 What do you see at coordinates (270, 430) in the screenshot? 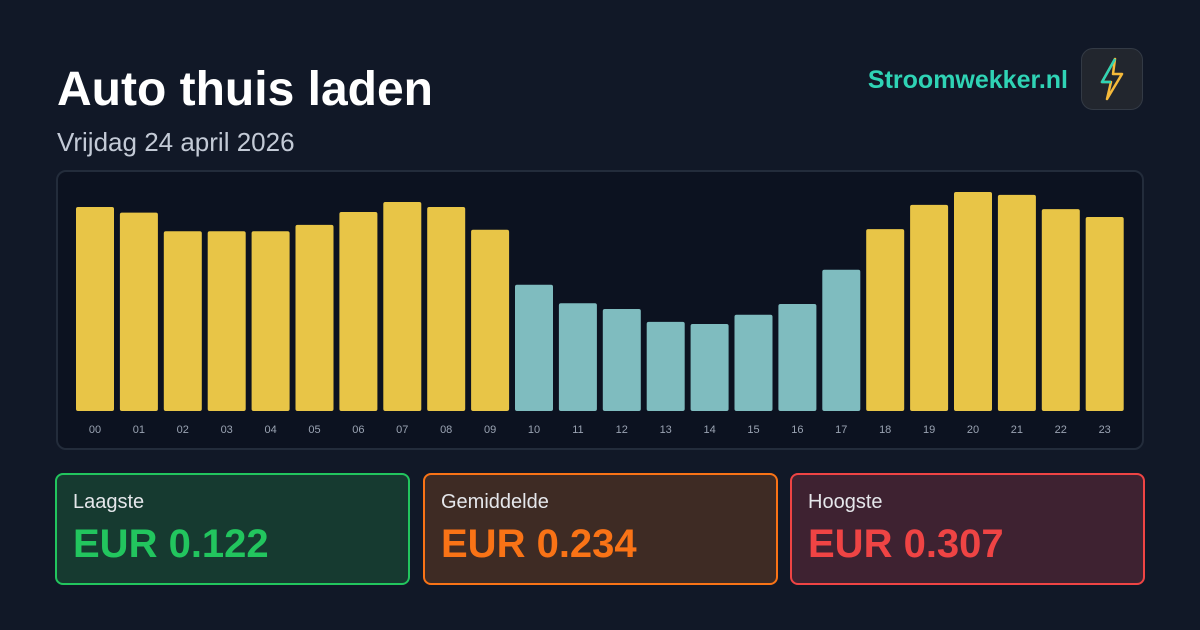
I see `x-tick-label: 04` at bounding box center [270, 430].